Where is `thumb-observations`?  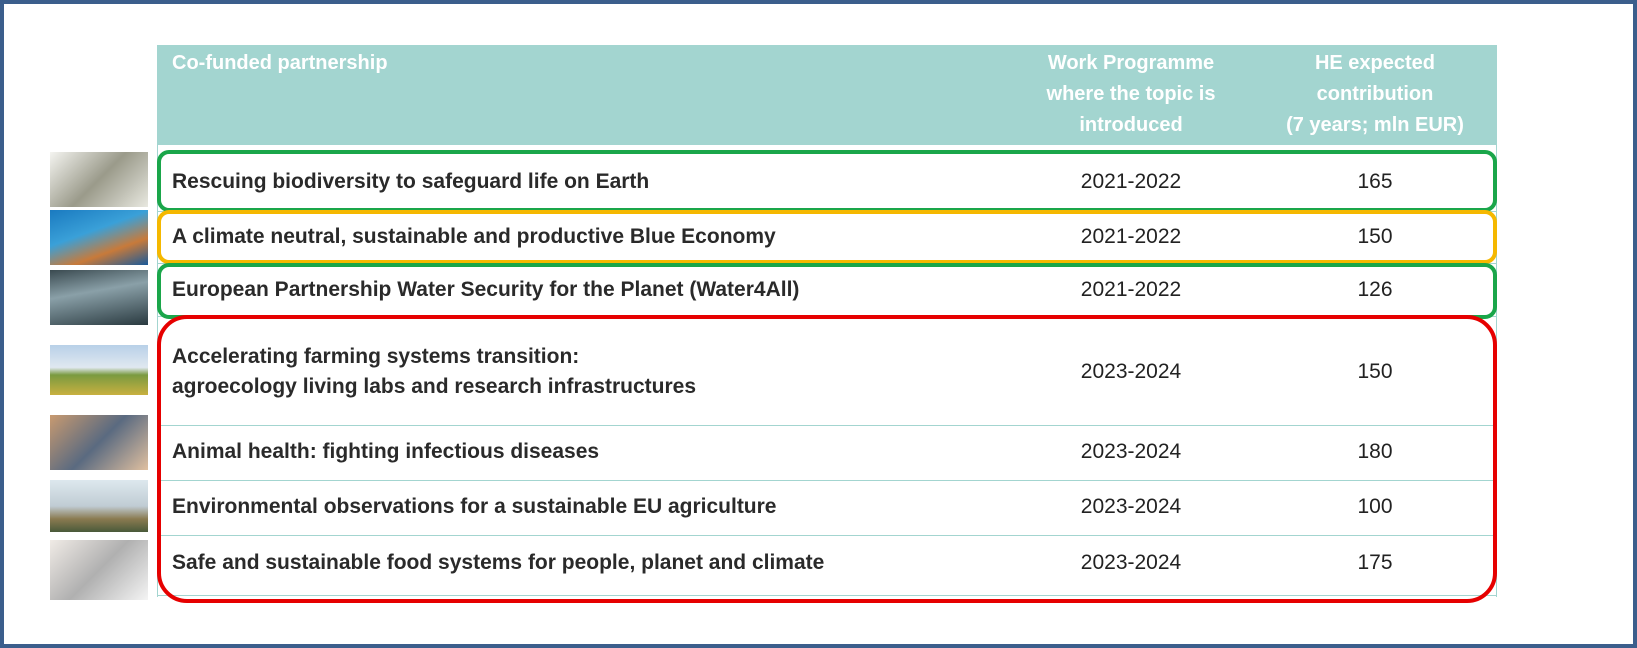 thumb-observations is located at coordinates (99, 506).